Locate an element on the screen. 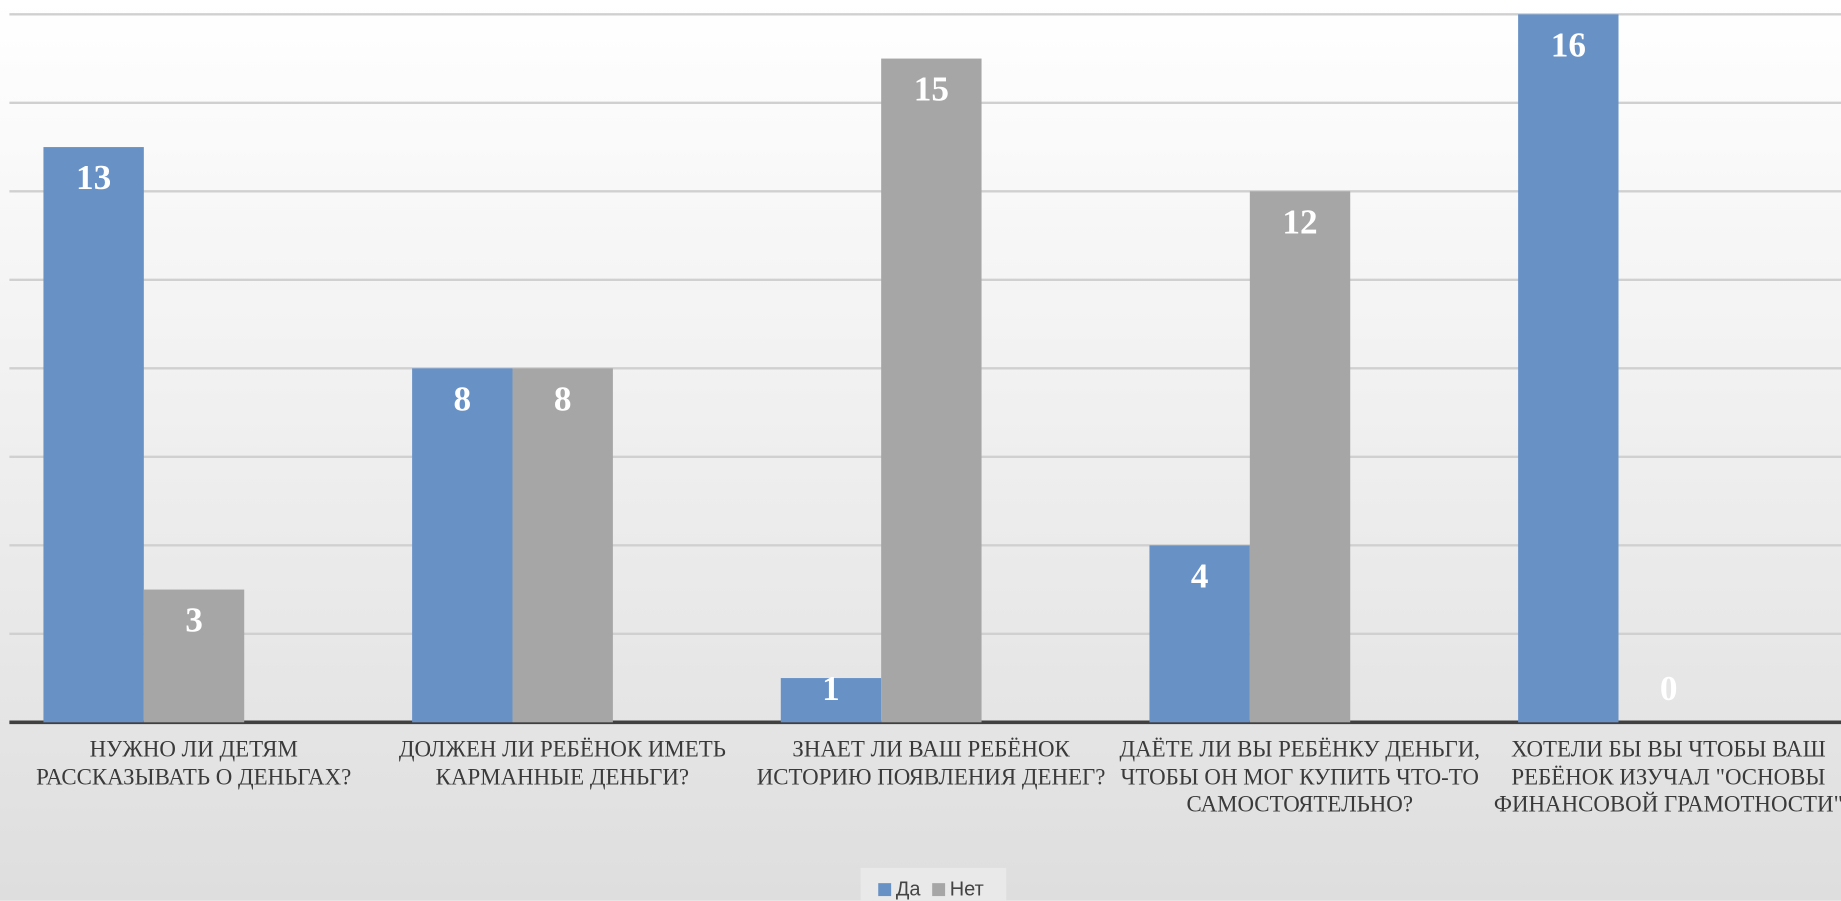 The image size is (1841, 901). data-label: 12 is located at coordinates (1299, 221).